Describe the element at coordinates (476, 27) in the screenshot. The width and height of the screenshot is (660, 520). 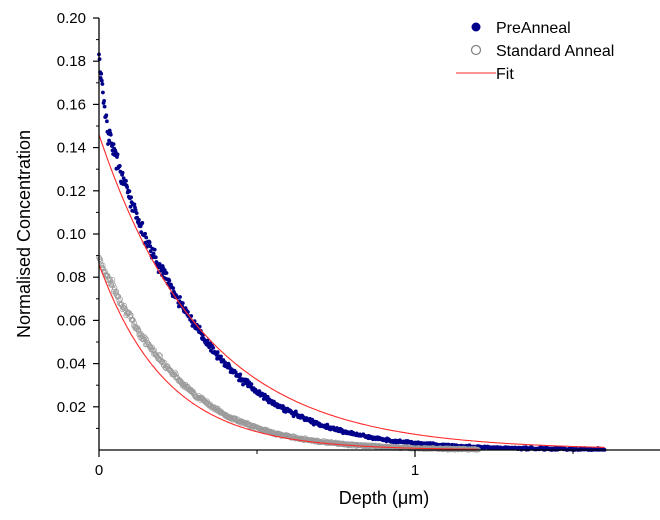
I see `legend-marker-preanneal` at that location.